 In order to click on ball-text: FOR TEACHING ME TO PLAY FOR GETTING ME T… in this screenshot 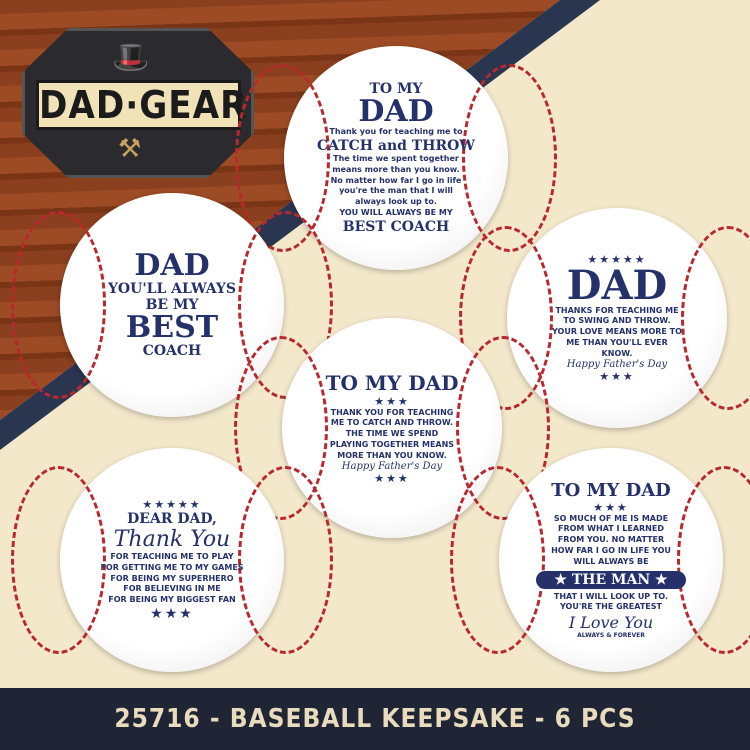, I will do `click(172, 578)`.